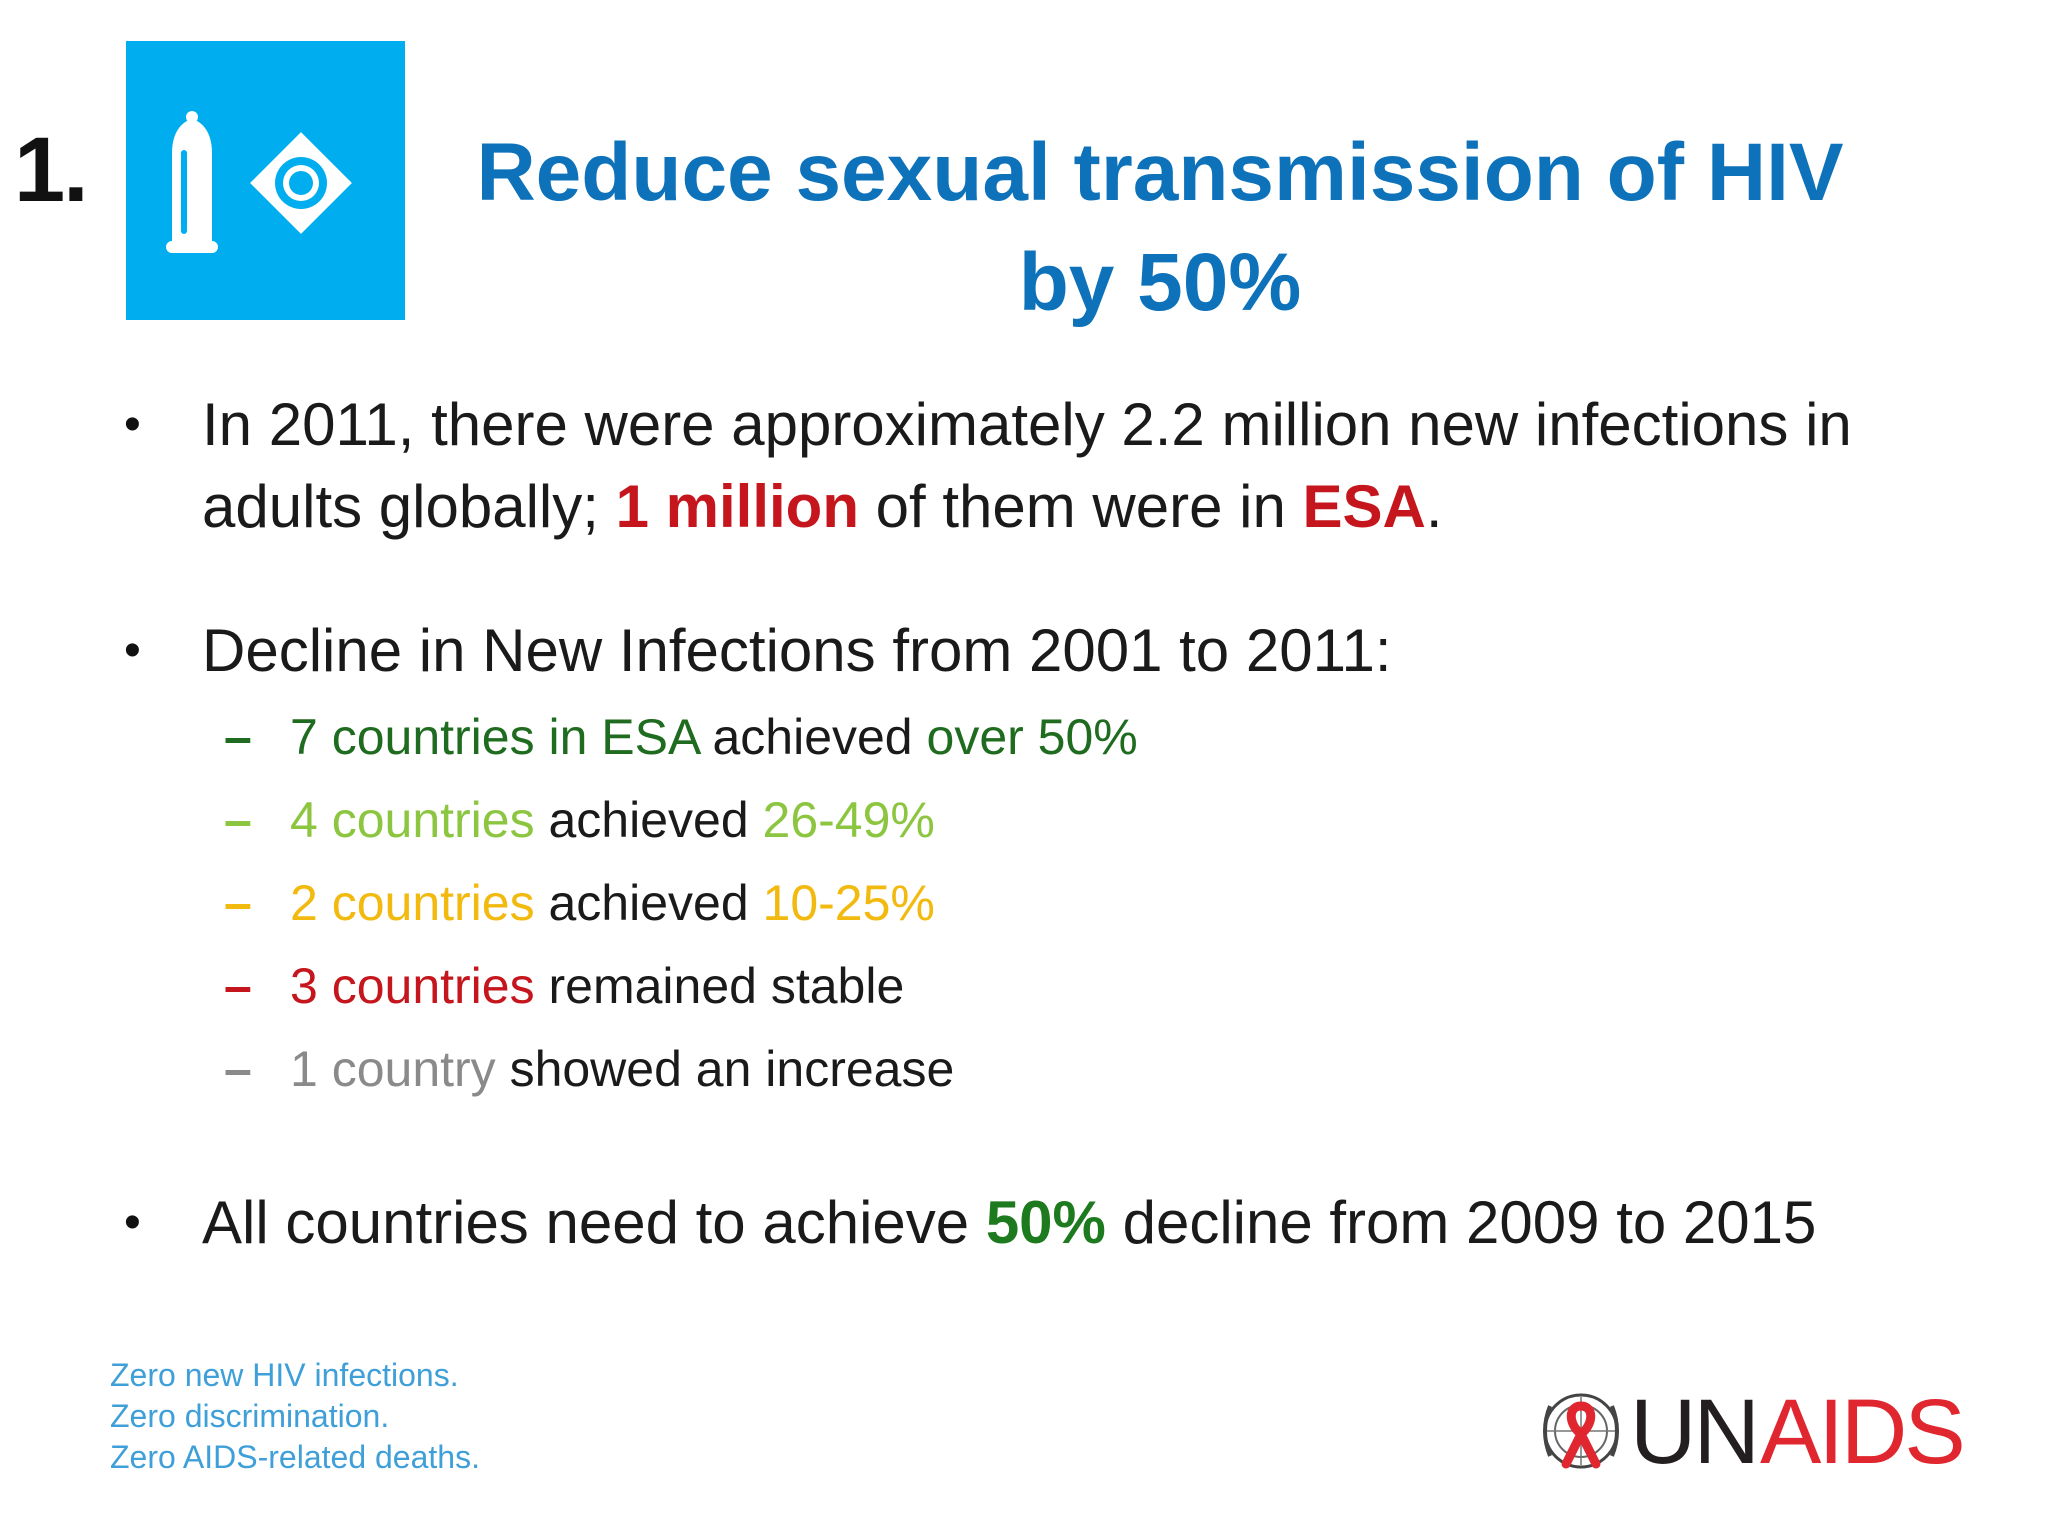 The height and width of the screenshot is (1536, 2048). What do you see at coordinates (393, 1069) in the screenshot?
I see `sub-lead: 1 country` at bounding box center [393, 1069].